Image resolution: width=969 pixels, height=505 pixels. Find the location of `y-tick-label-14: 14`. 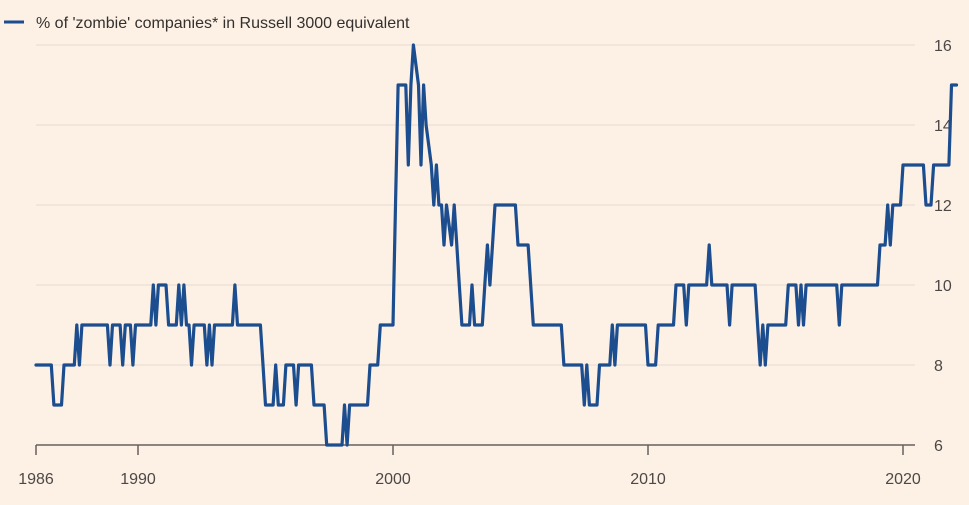

y-tick-label-14: 14 is located at coordinates (943, 126).